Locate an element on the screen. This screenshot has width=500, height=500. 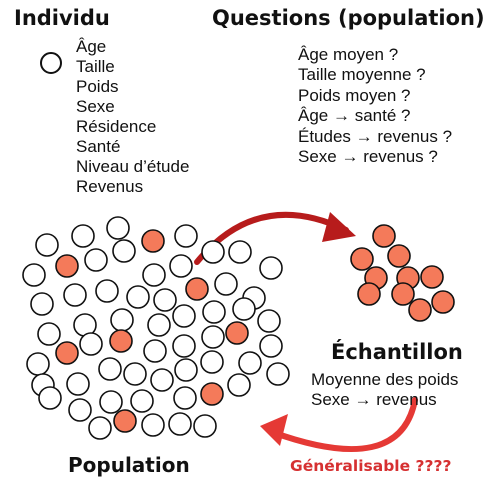
question-item: Études → revenus ? is located at coordinates (375, 136).